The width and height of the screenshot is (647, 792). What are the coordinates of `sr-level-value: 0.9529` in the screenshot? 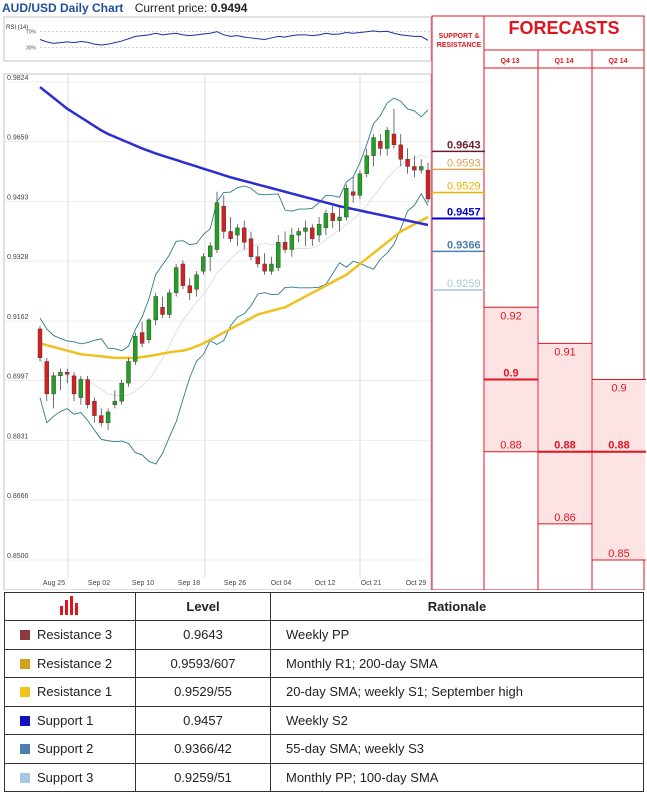 It's located at (464, 187).